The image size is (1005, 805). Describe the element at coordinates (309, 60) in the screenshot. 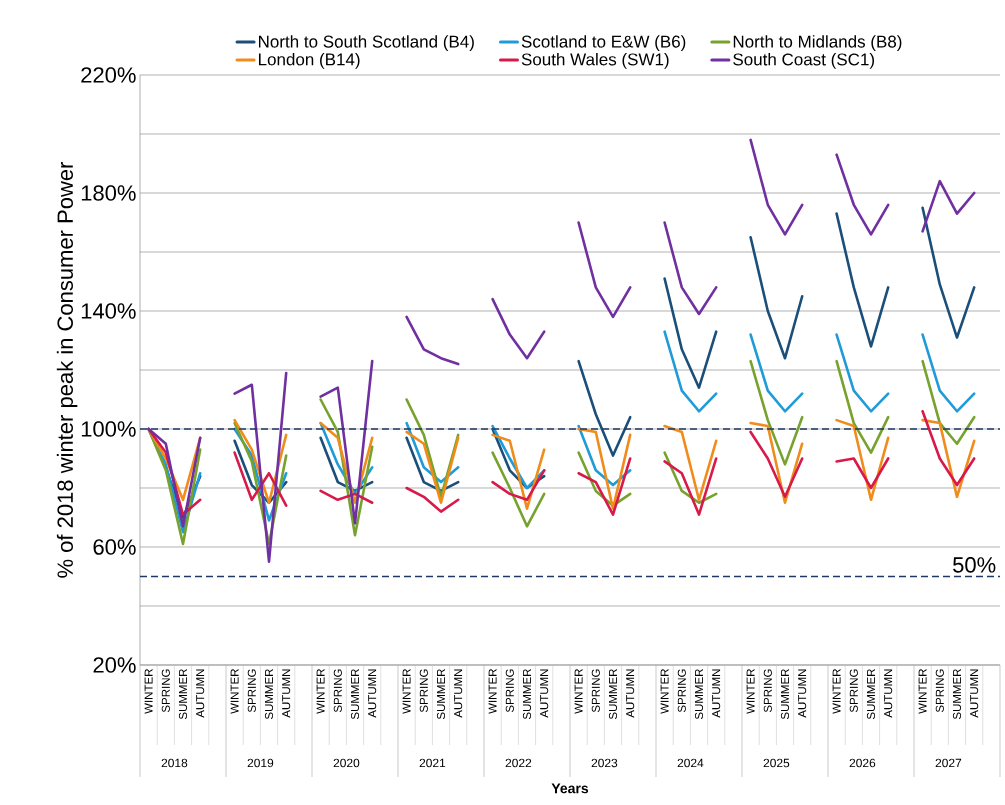

I see `legend-label: London (B14)` at that location.